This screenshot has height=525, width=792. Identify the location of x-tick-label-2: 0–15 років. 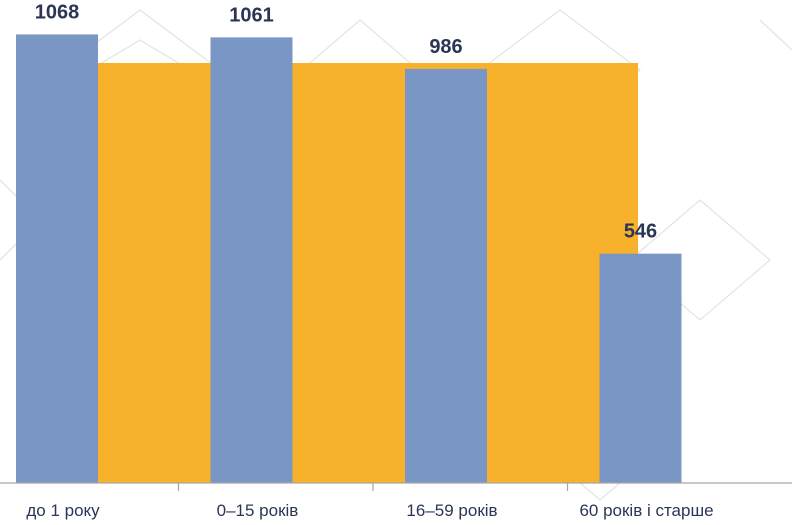
(258, 510).